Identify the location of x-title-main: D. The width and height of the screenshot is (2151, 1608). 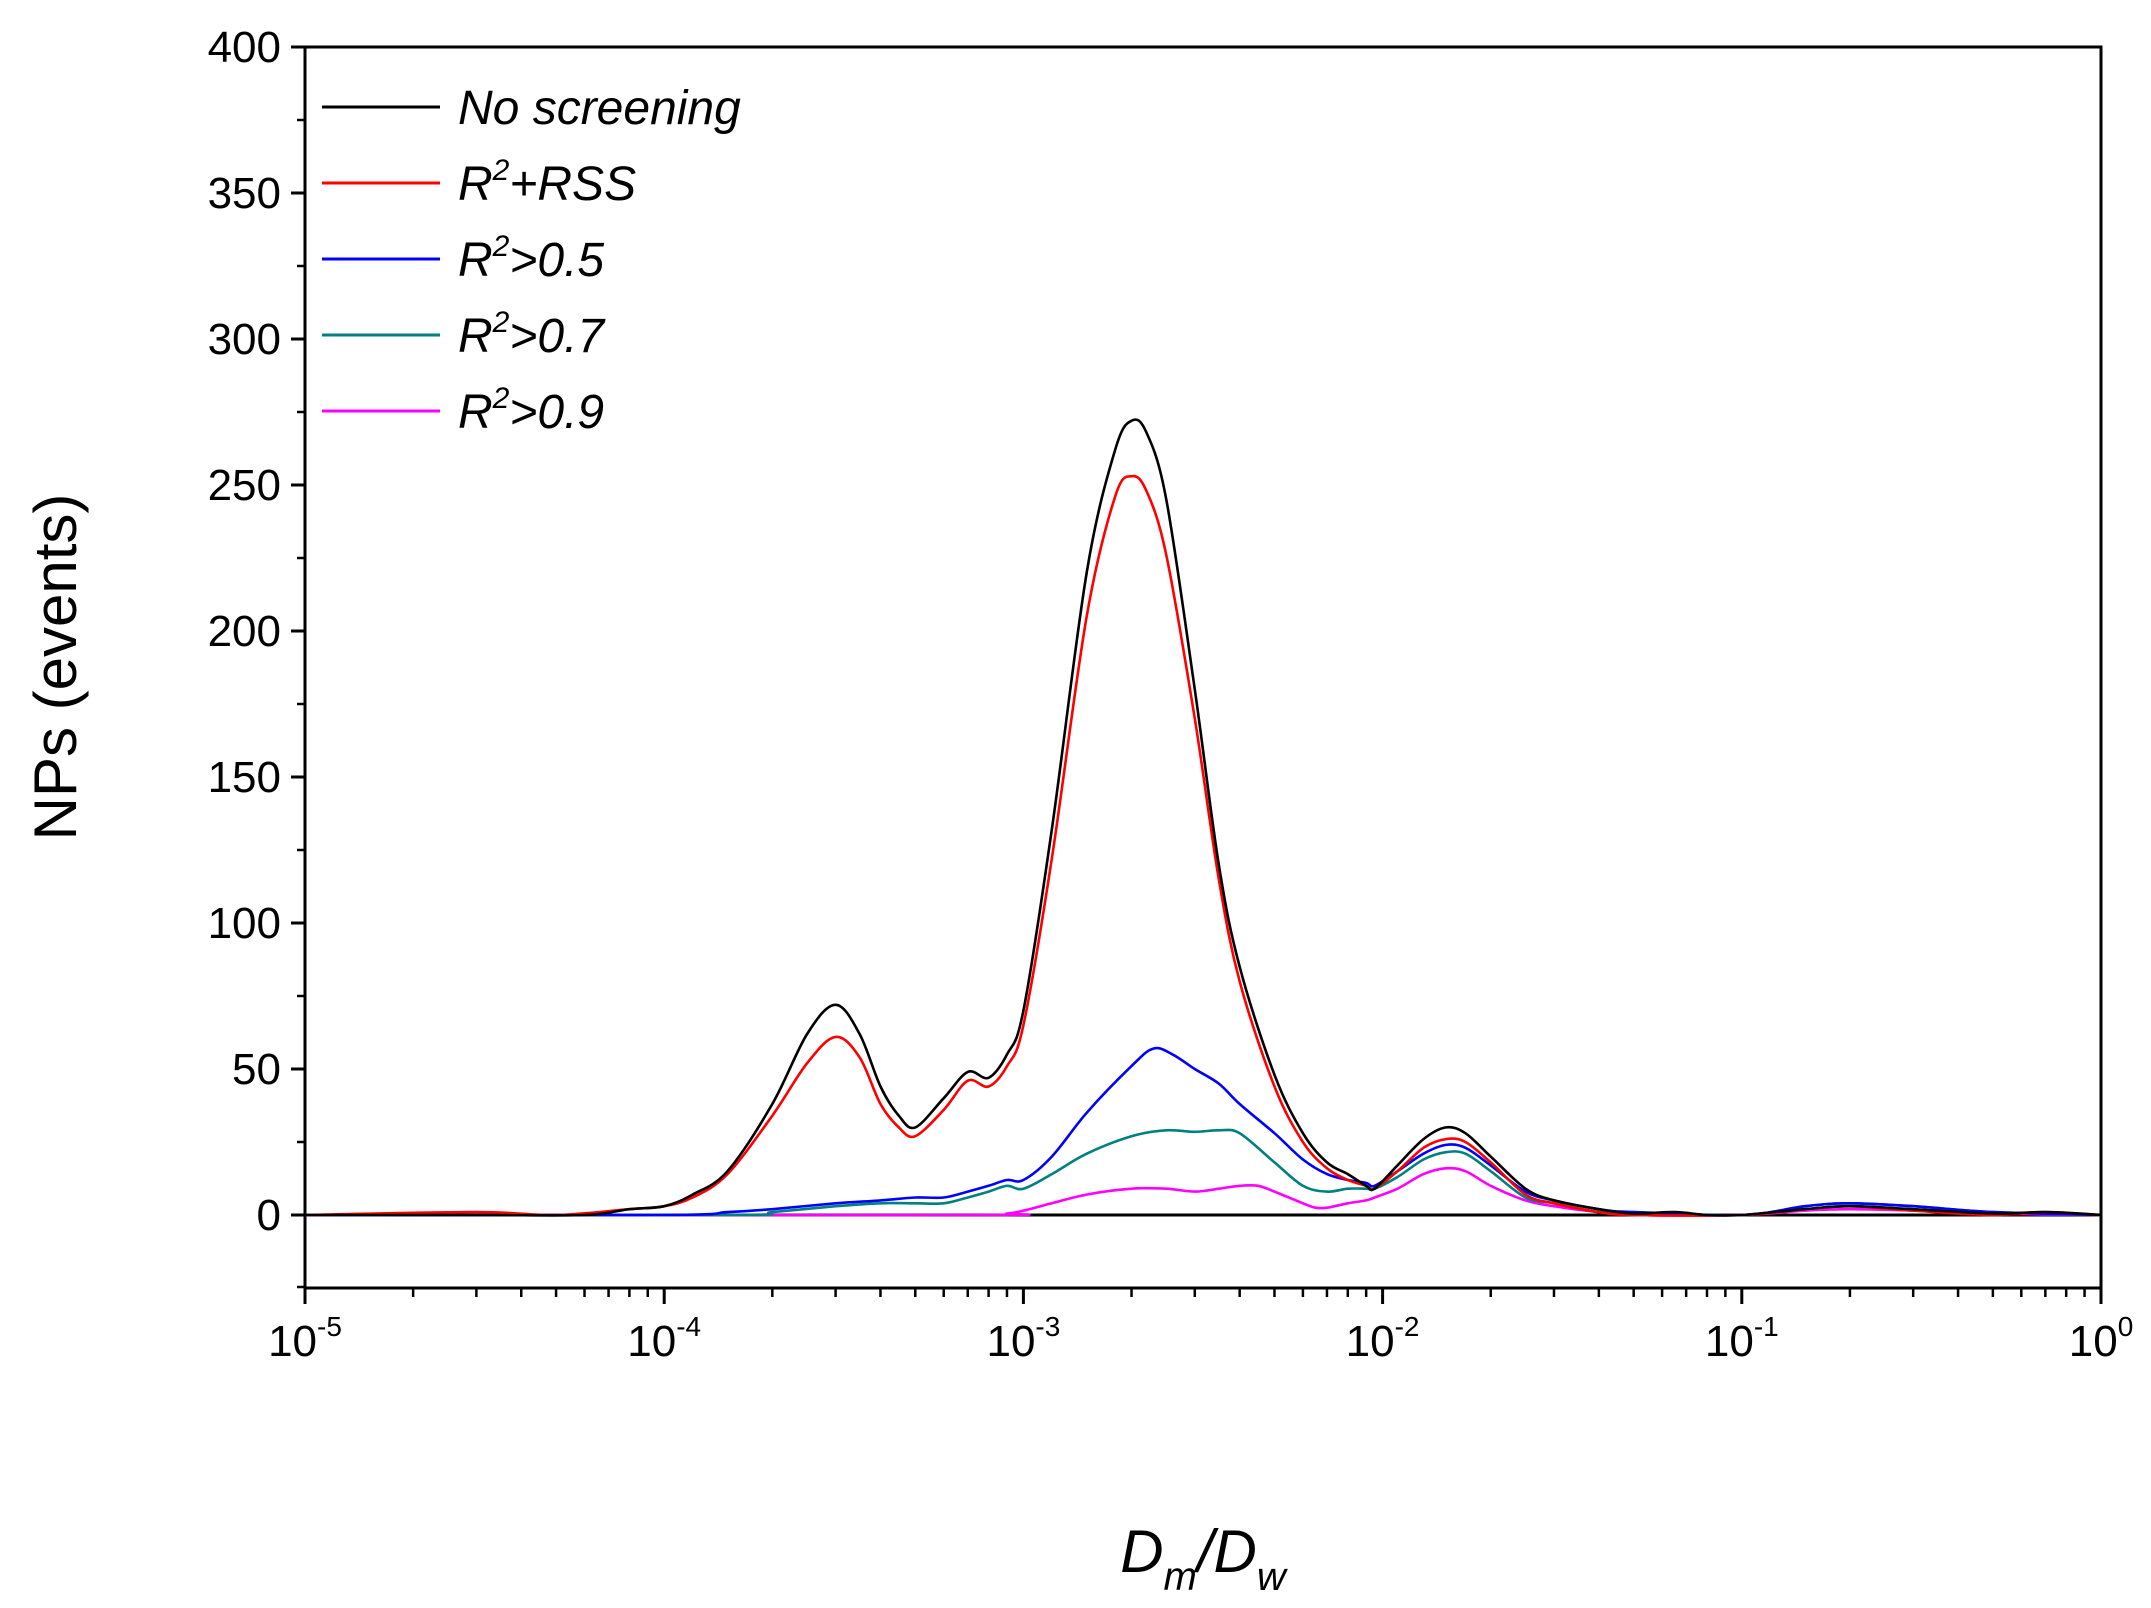
(1141, 1551).